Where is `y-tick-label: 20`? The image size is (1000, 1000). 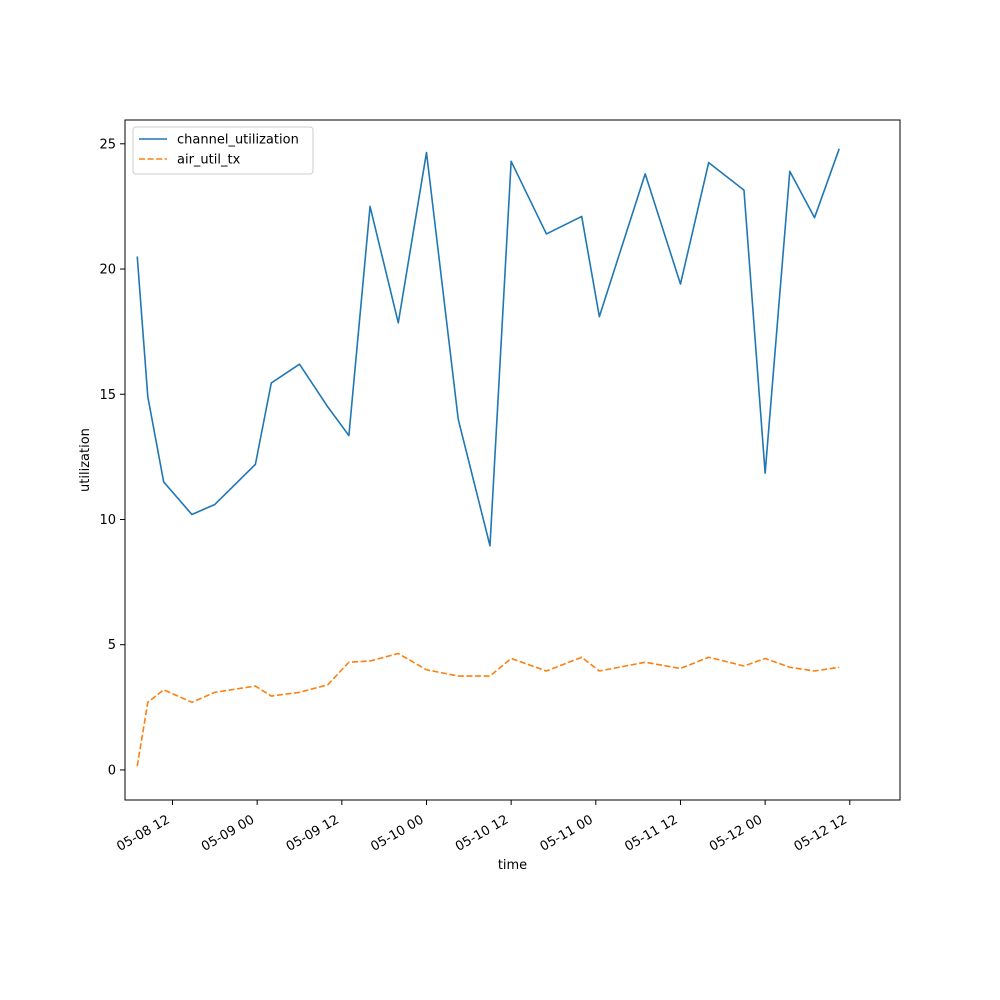
y-tick-label: 20 is located at coordinates (107, 270).